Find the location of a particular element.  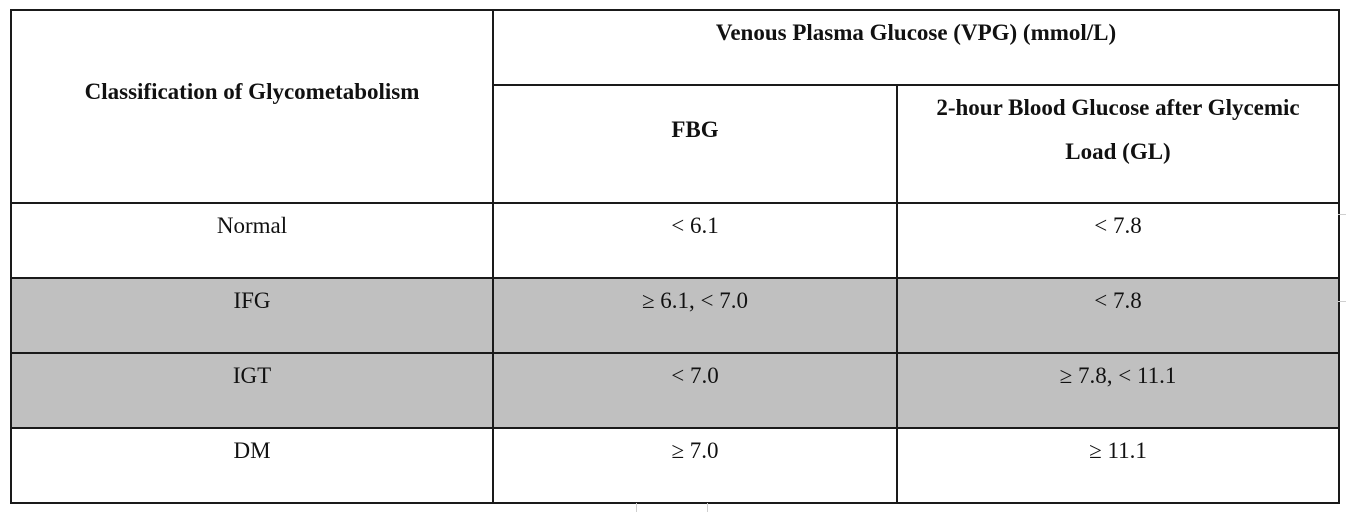

cell-fbg: ≥ 7.0 is located at coordinates (695, 465).